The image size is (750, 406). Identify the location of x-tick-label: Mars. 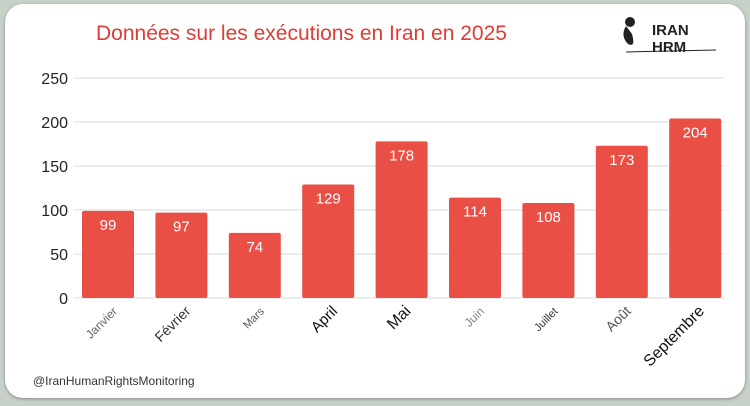
(254, 318).